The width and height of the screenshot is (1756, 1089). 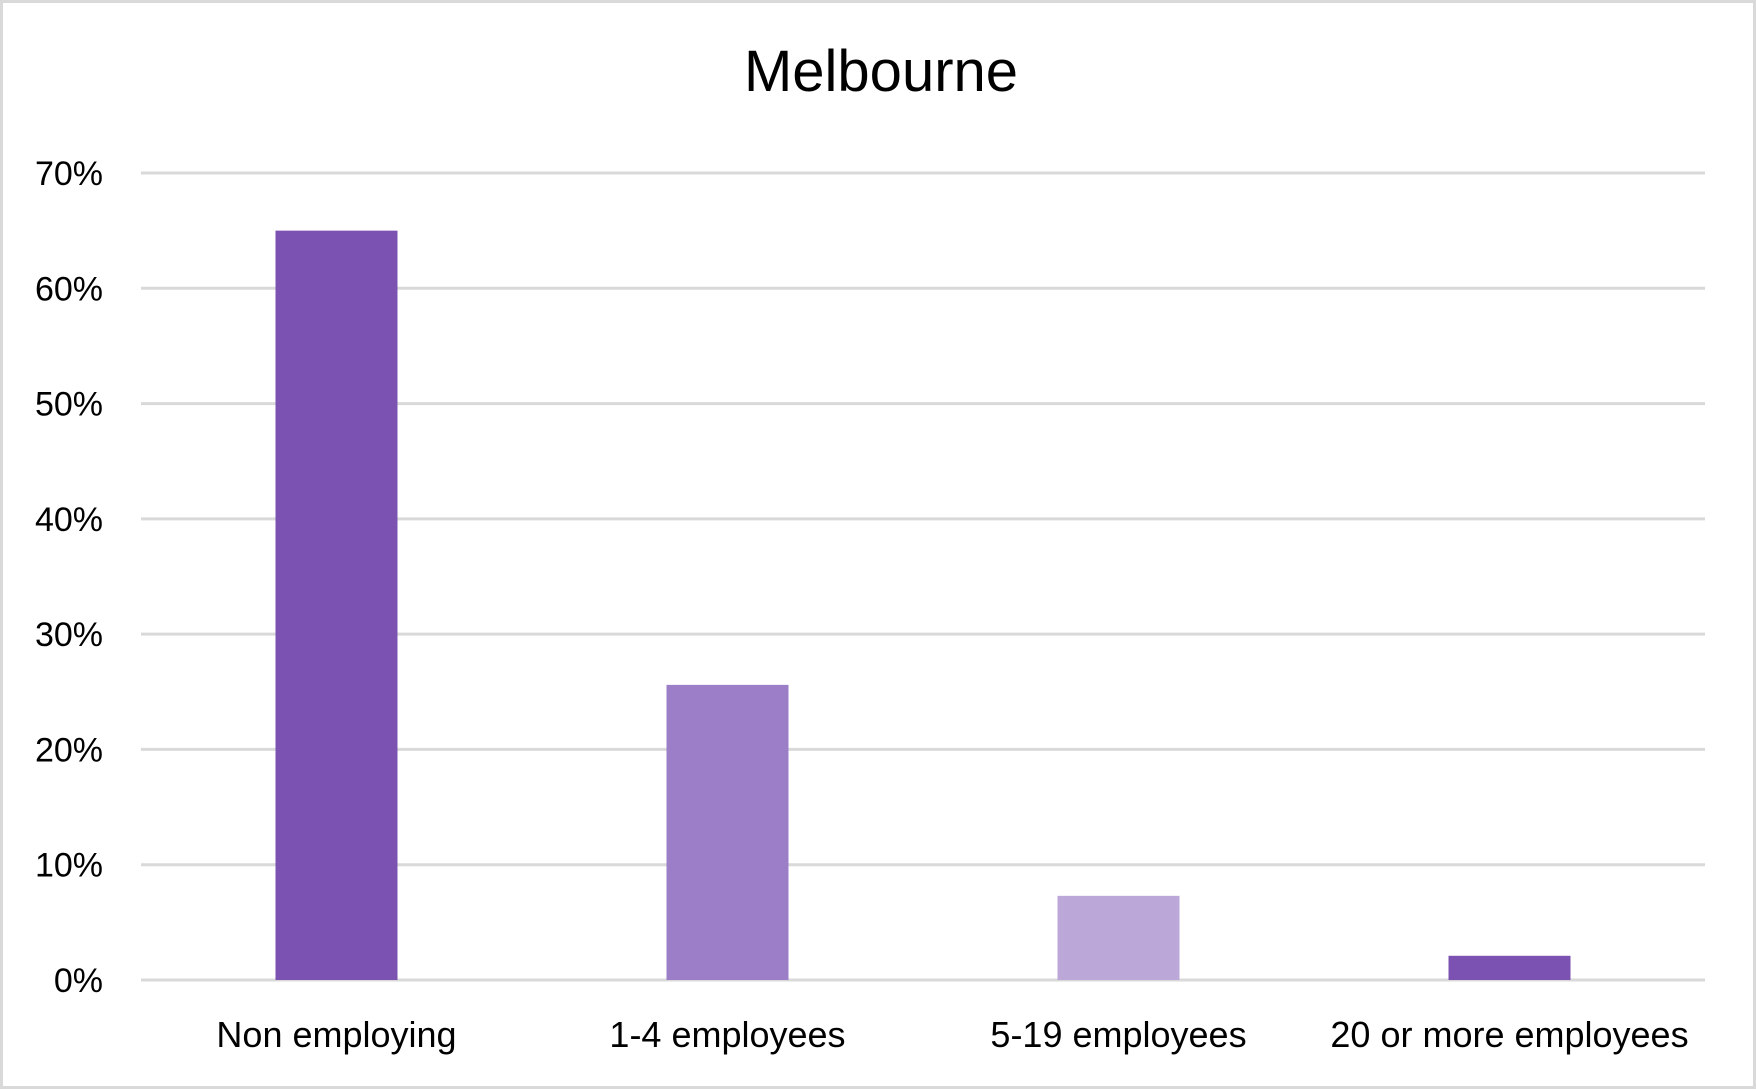 What do you see at coordinates (69, 866) in the screenshot?
I see `y-tick-label: 10%` at bounding box center [69, 866].